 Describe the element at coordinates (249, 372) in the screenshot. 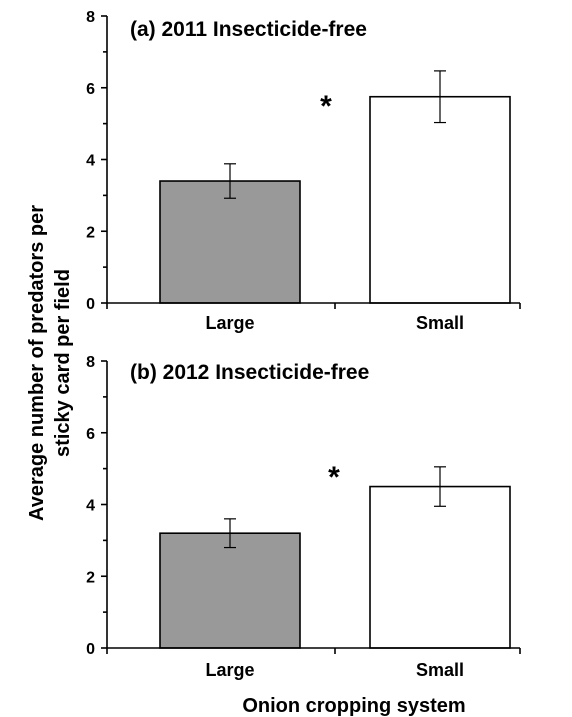

I see `panel-title: (b) 2012 Insecticide-free` at that location.